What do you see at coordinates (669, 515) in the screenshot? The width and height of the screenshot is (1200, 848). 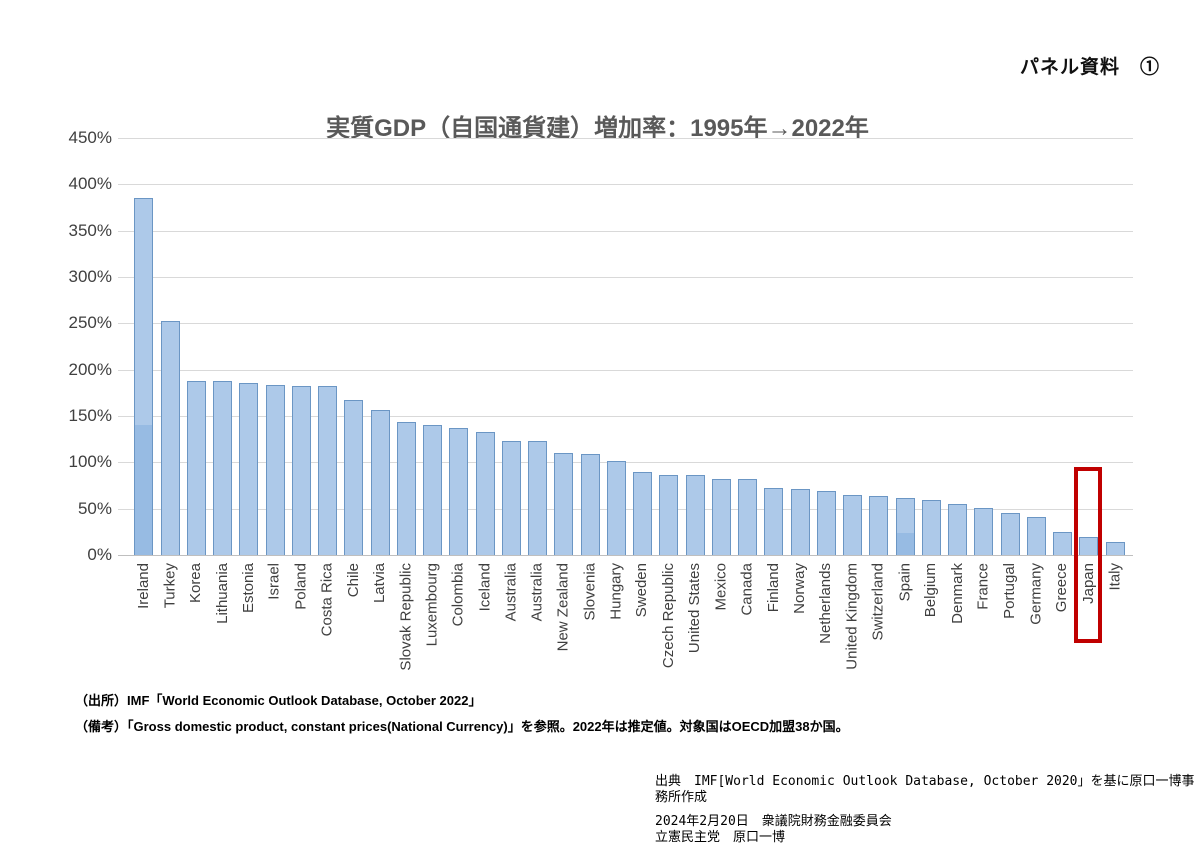 I see `bar-czech-republic` at bounding box center [669, 515].